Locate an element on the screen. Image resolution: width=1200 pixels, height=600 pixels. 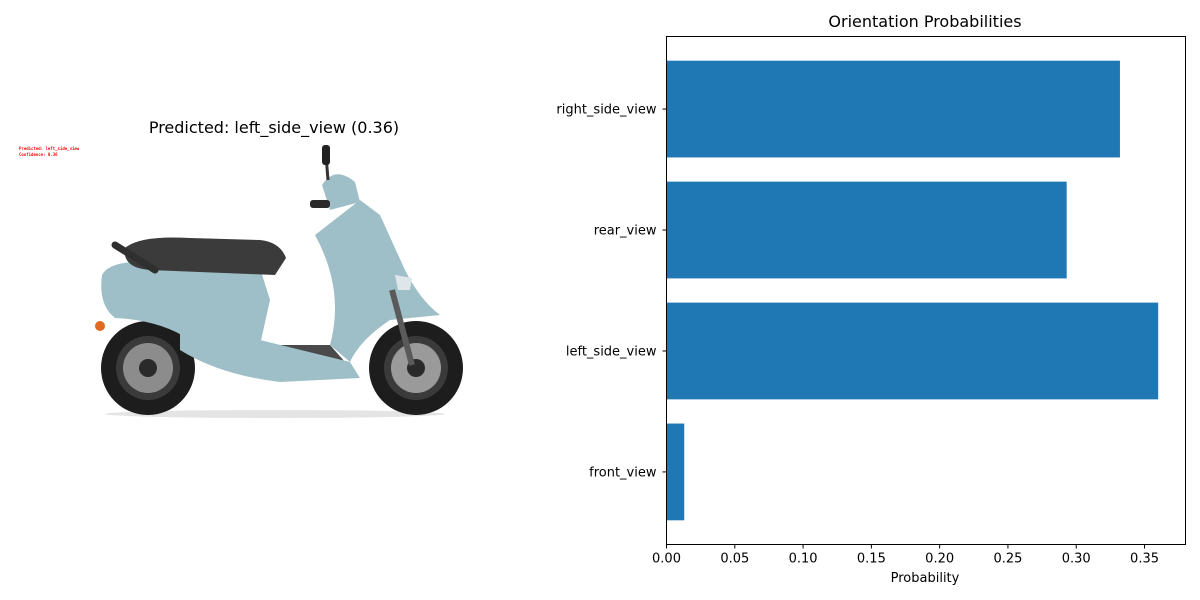
x-tick-label: 0.30 is located at coordinates (1076, 559).